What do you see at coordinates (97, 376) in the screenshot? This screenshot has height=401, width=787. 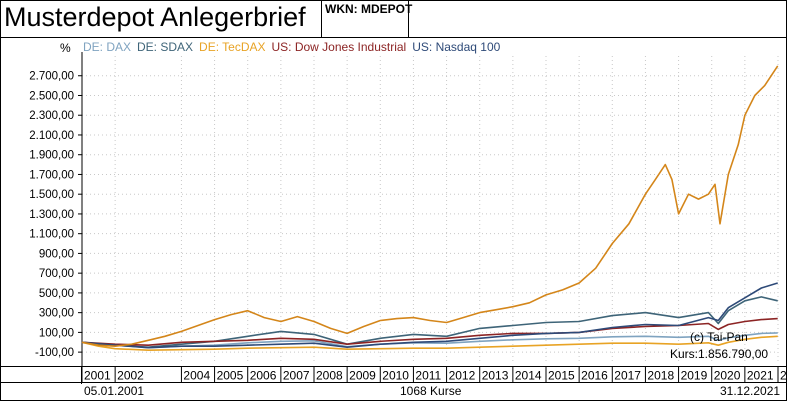 I see `x-tick-label: 2001` at bounding box center [97, 376].